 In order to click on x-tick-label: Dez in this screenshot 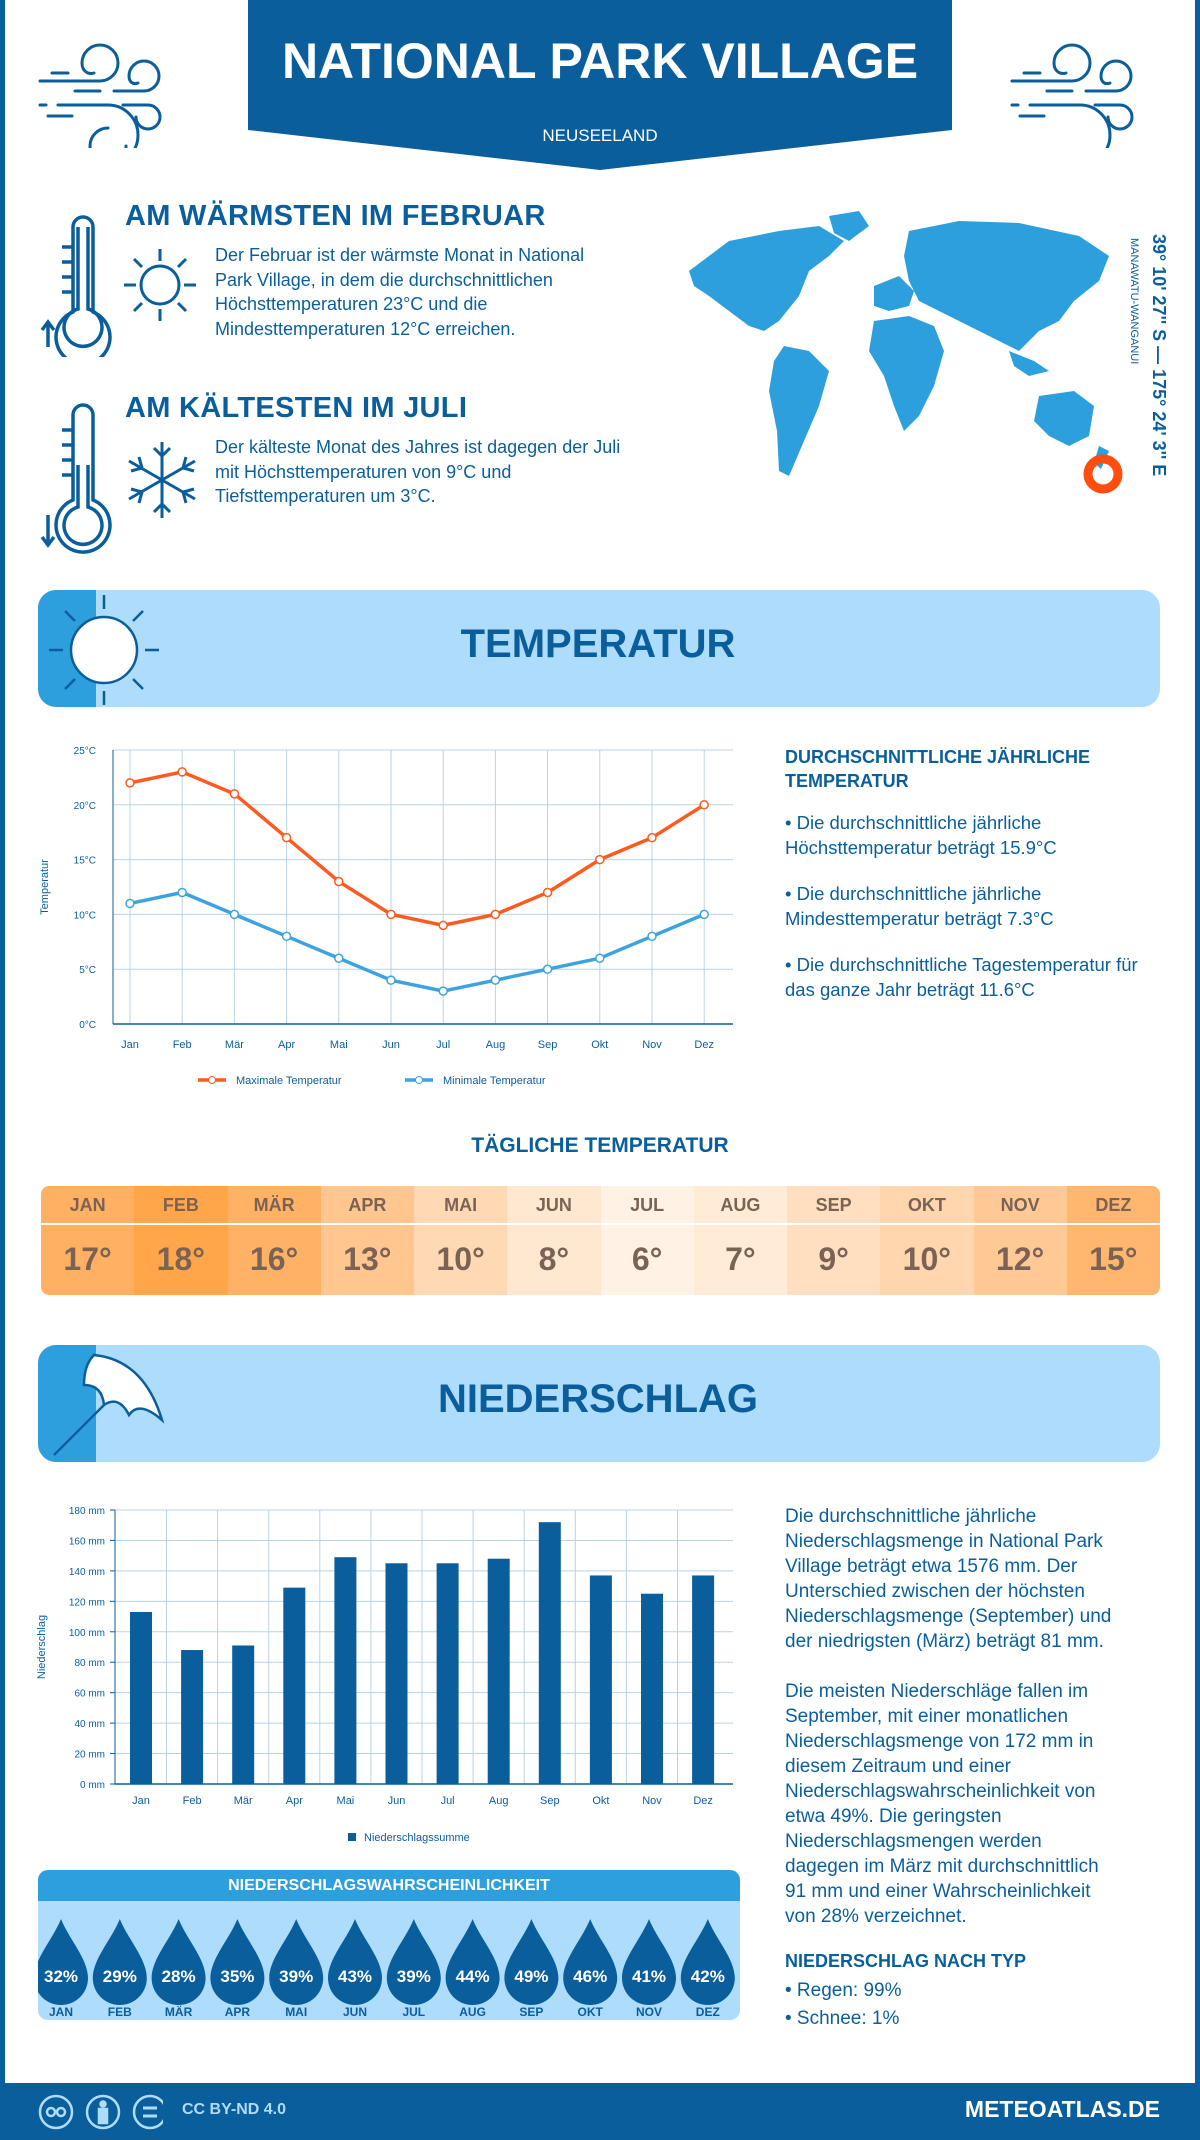, I will do `click(704, 1045)`.